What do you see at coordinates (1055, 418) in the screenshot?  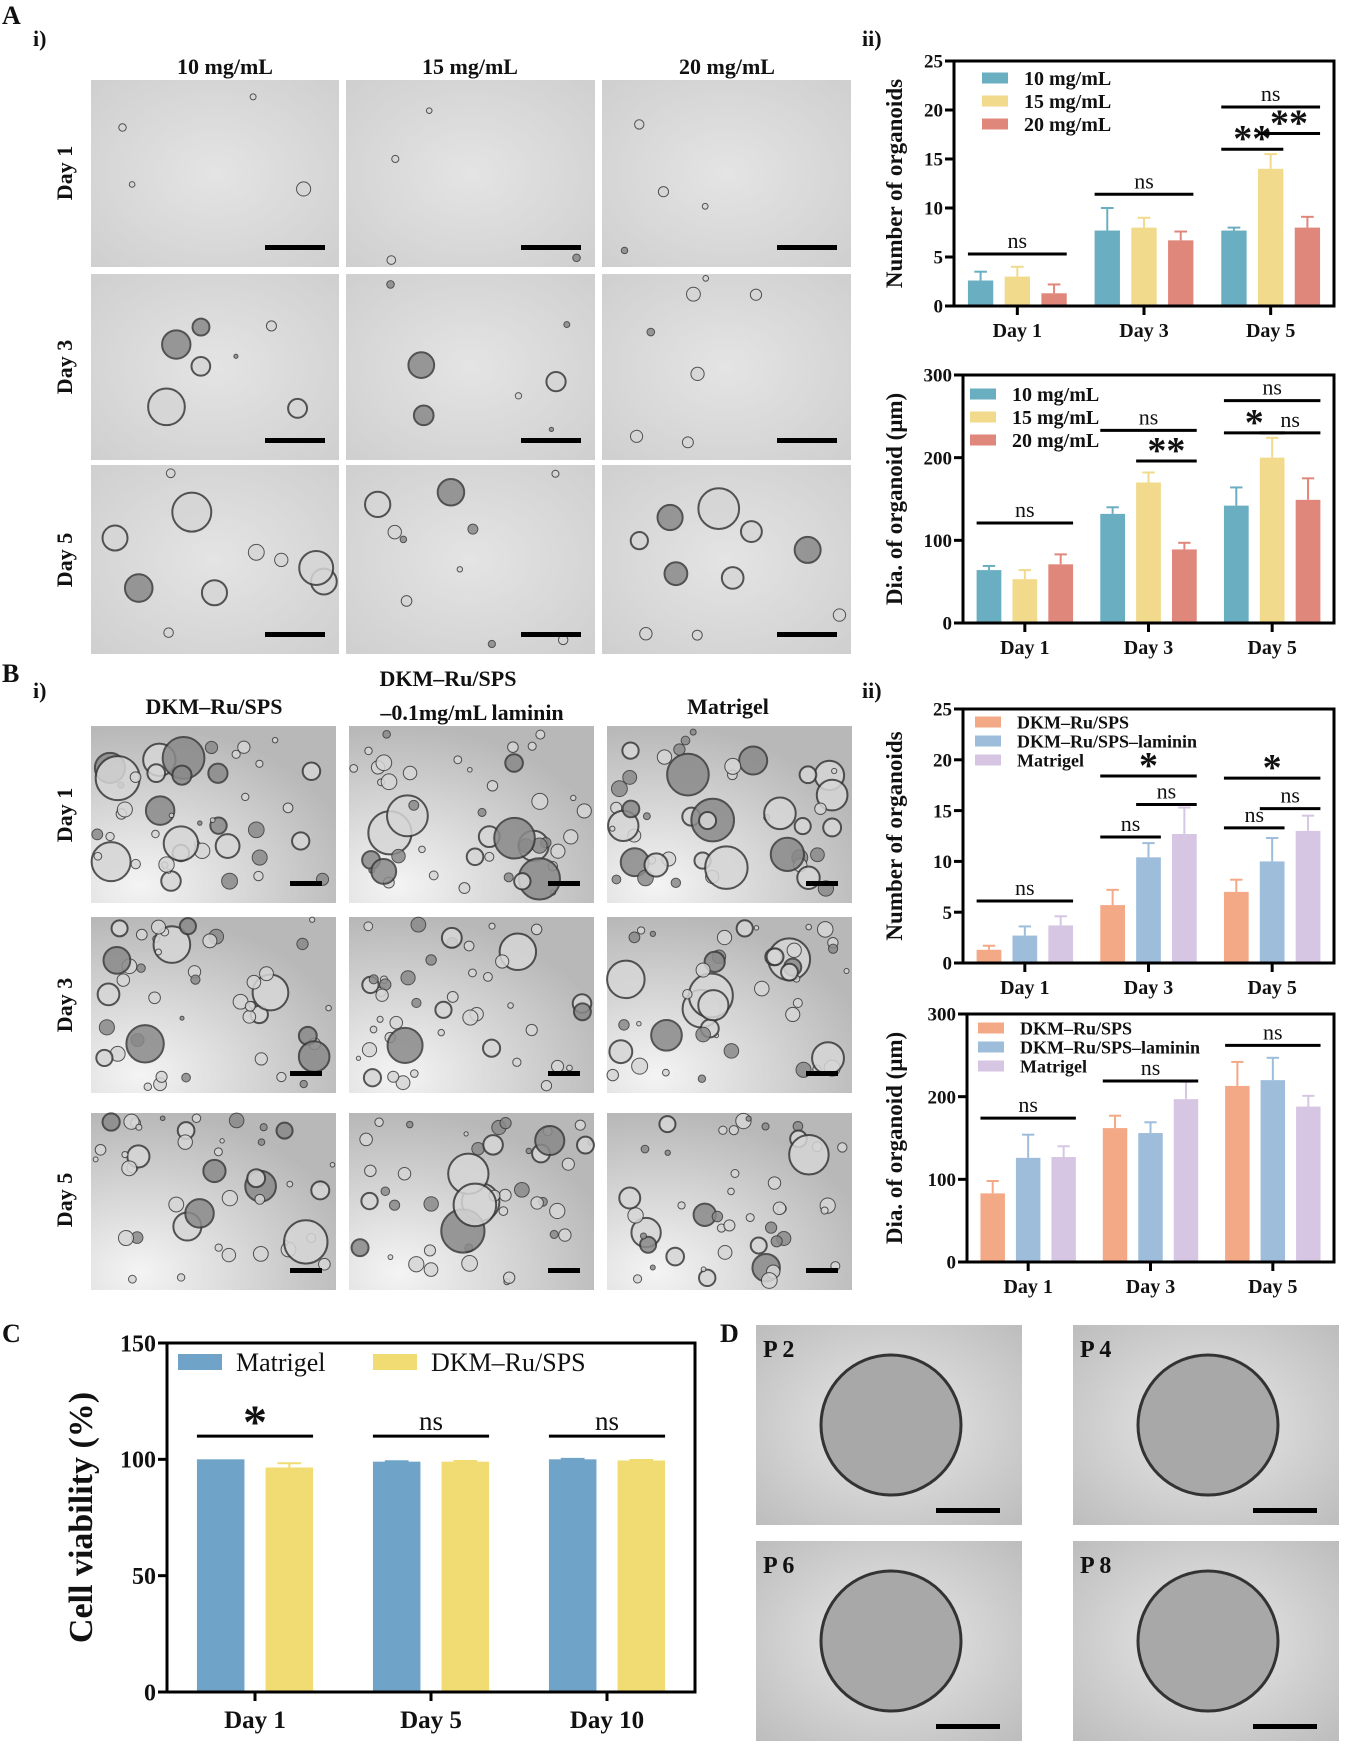 I see `legend-label: 15 mg/mL` at bounding box center [1055, 418].